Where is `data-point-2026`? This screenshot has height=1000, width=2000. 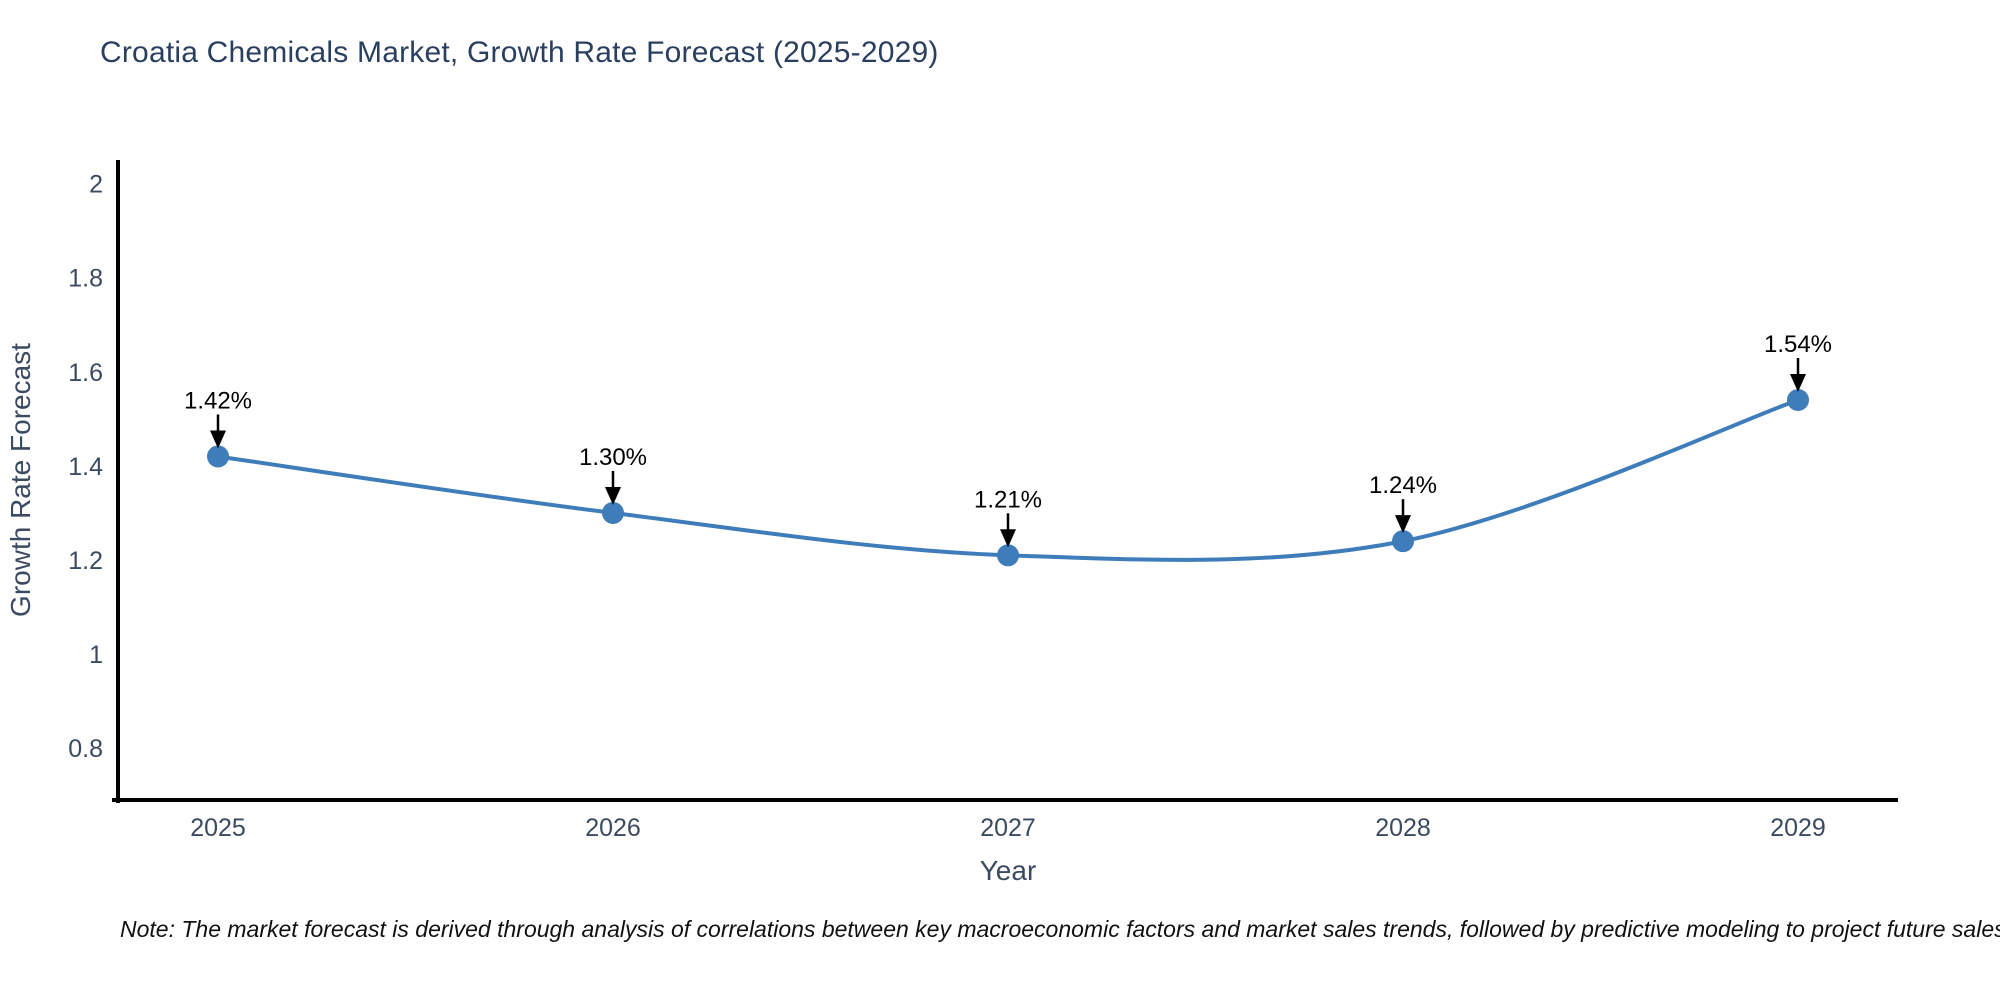
data-point-2026 is located at coordinates (613, 512).